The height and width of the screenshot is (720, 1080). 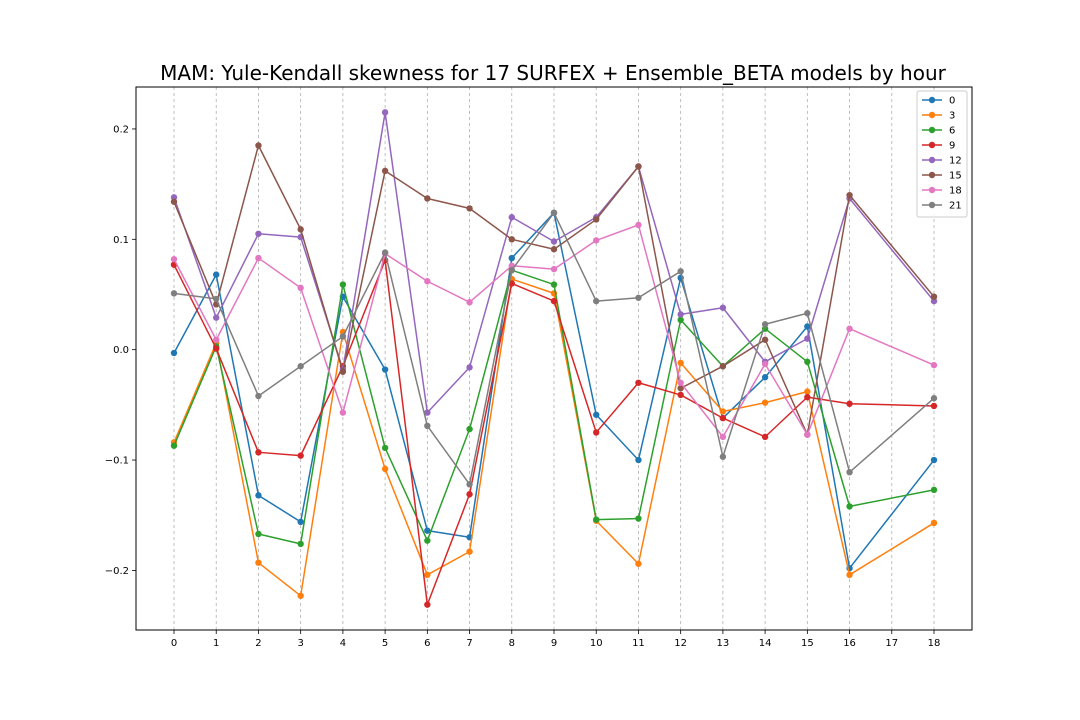 What do you see at coordinates (942, 176) in the screenshot?
I see `legend-item: 15` at bounding box center [942, 176].